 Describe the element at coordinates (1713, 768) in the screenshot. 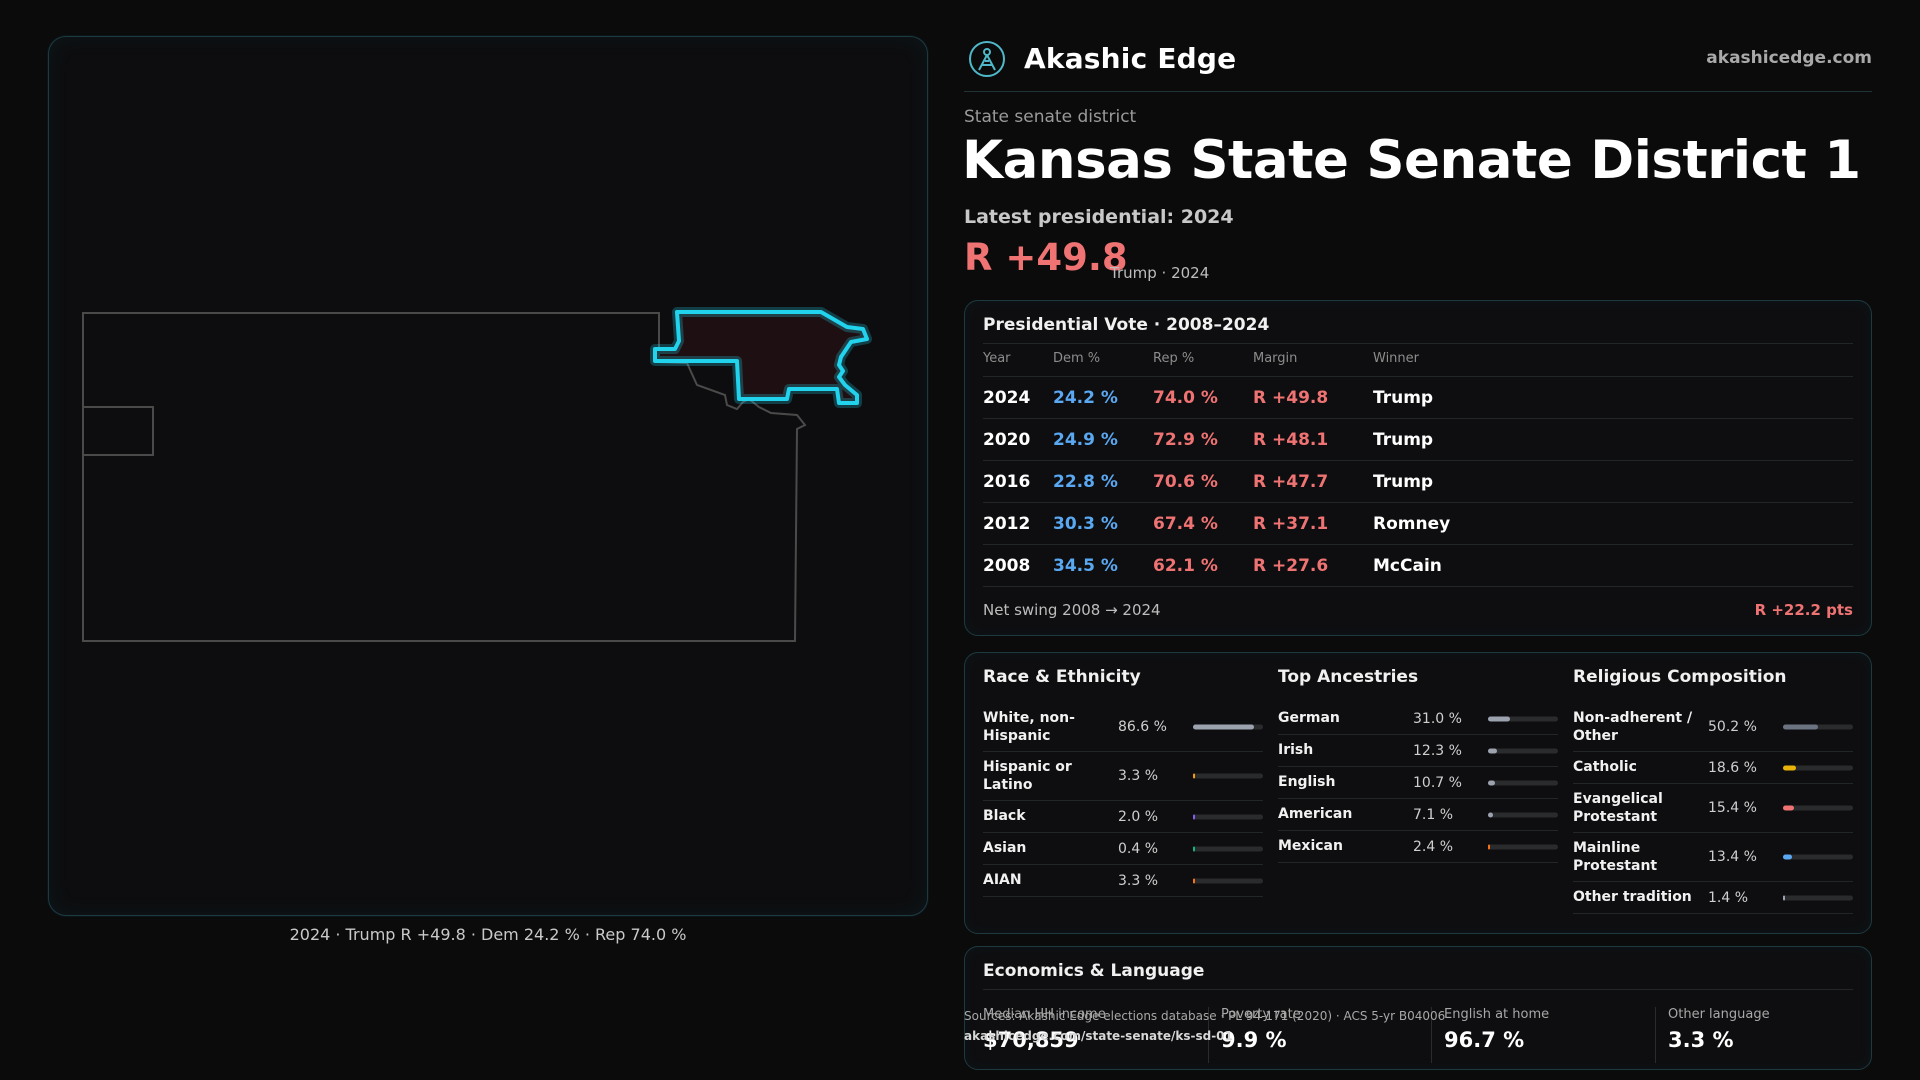

I see `bar-row: Catholic 18.6 %` at that location.